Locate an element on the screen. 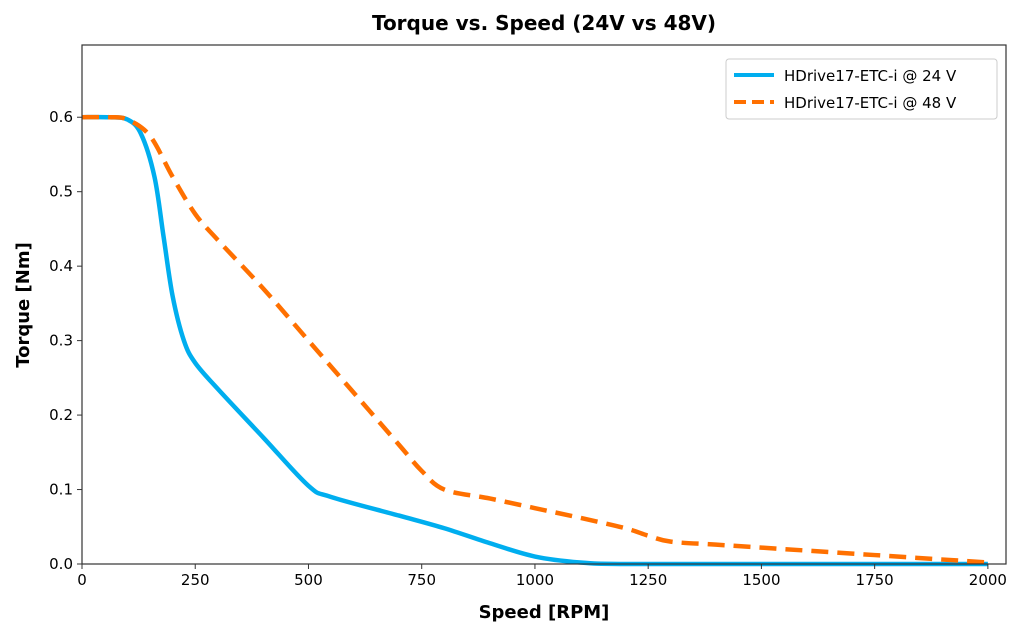 This screenshot has height=640, width=1024. x-axis: 0 250 500 750 1000 1250 1500 1750 2000 is located at coordinates (542, 576).